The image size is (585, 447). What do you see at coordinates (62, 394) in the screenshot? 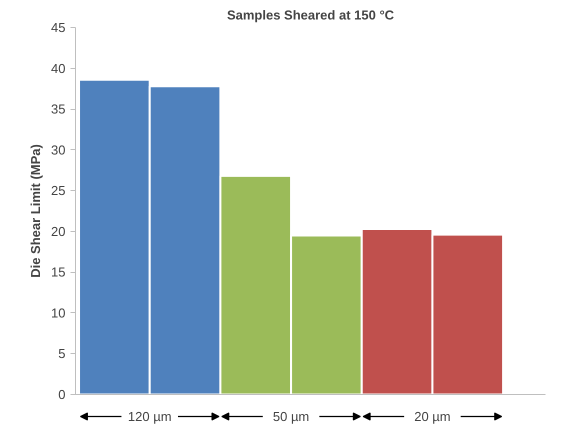
I see `y-tick-label: 0` at bounding box center [62, 394].